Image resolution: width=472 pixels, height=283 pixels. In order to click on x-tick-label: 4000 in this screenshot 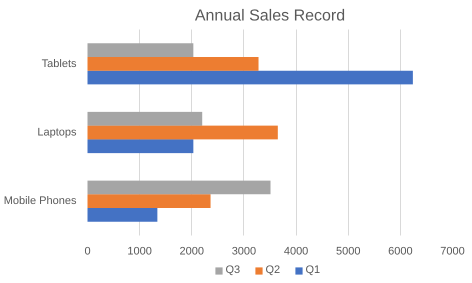, I will do `click(296, 252)`.